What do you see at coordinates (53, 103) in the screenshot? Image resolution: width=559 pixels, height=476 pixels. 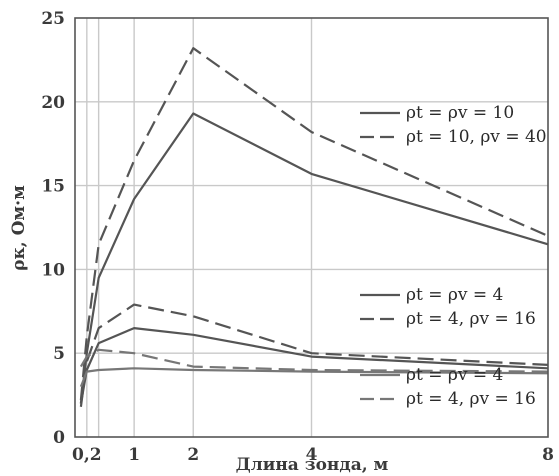 I see `y-tick-label: 20` at bounding box center [53, 103].